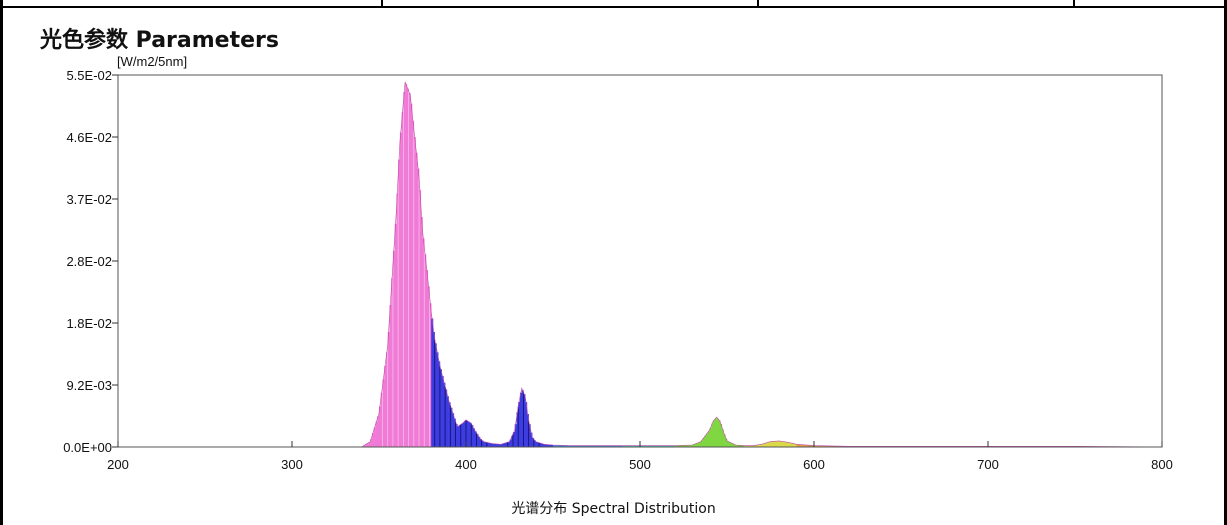 The width and height of the screenshot is (1227, 525). Describe the element at coordinates (89, 385) in the screenshot. I see `y-tick-label: 9.2E-03` at that location.